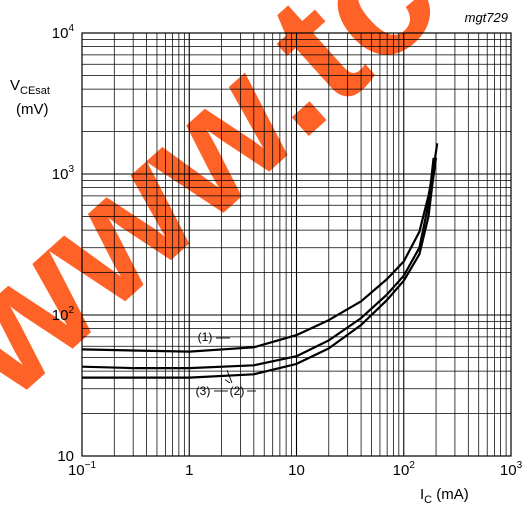  What do you see at coordinates (237, 391) in the screenshot?
I see `series-label-2: (2)` at bounding box center [237, 391].